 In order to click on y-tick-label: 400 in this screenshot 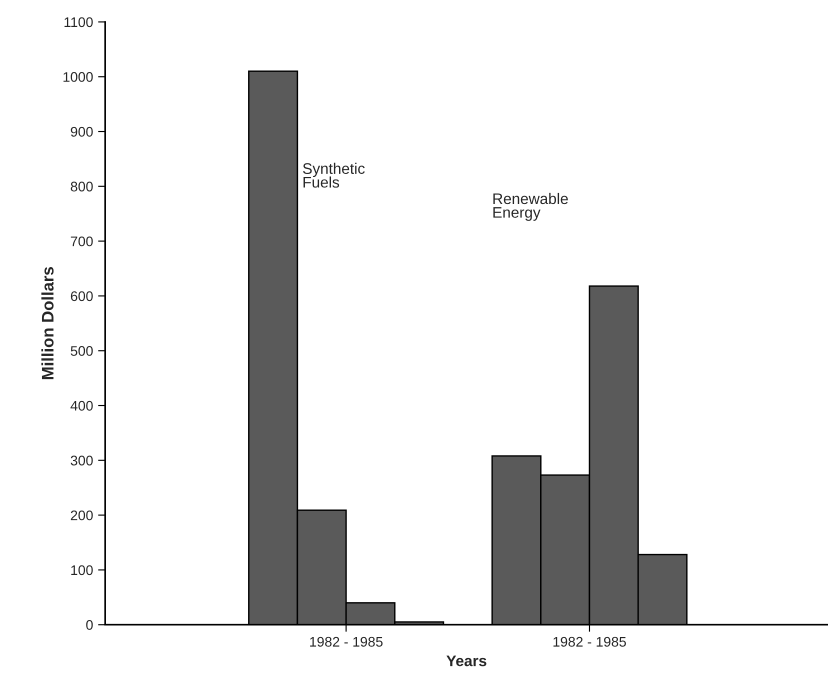, I will do `click(81, 405)`.